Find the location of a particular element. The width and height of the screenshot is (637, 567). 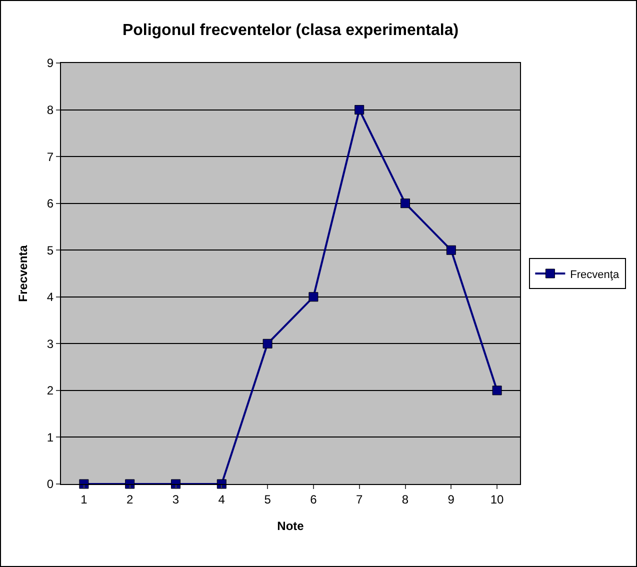

x-tick-label: 8 is located at coordinates (405, 499).